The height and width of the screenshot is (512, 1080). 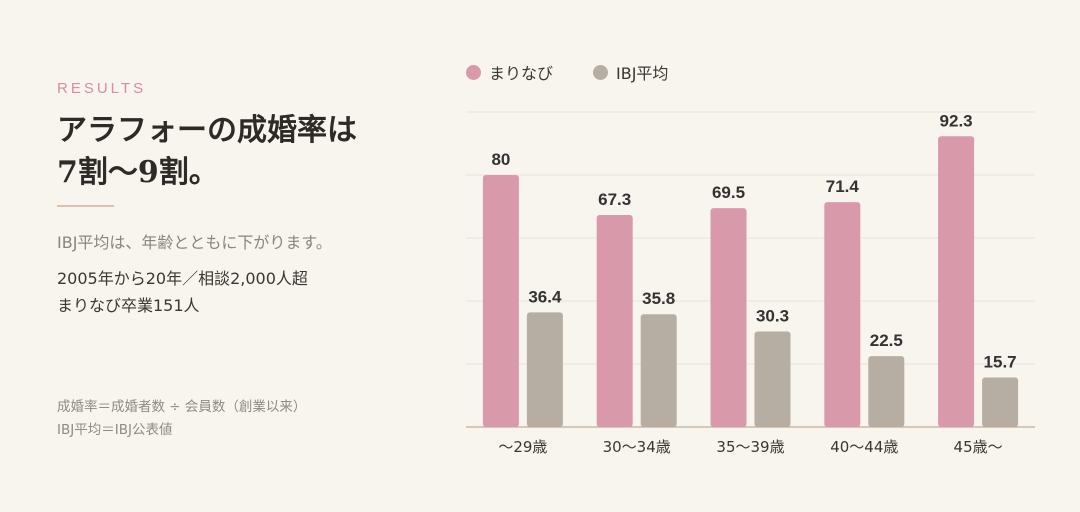 I want to click on x-tick-label: 45歳〜, so click(x=978, y=447).